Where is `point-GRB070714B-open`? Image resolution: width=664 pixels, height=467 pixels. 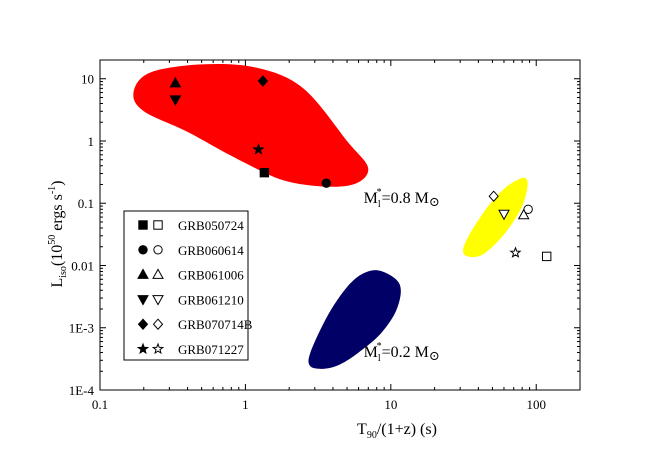 point-GRB070714B-open is located at coordinates (493, 196).